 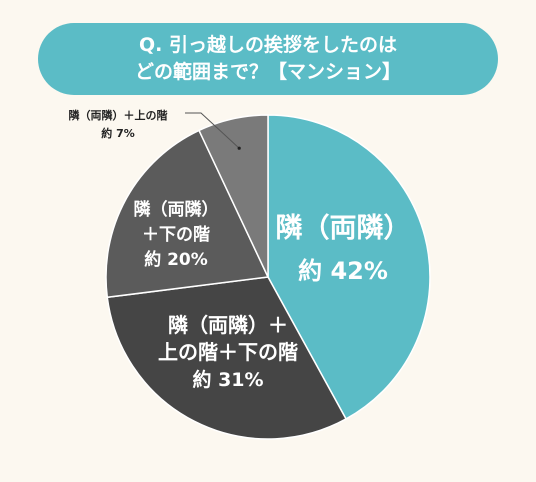 I want to click on slice-value-label: 約 7%, so click(x=118, y=133).